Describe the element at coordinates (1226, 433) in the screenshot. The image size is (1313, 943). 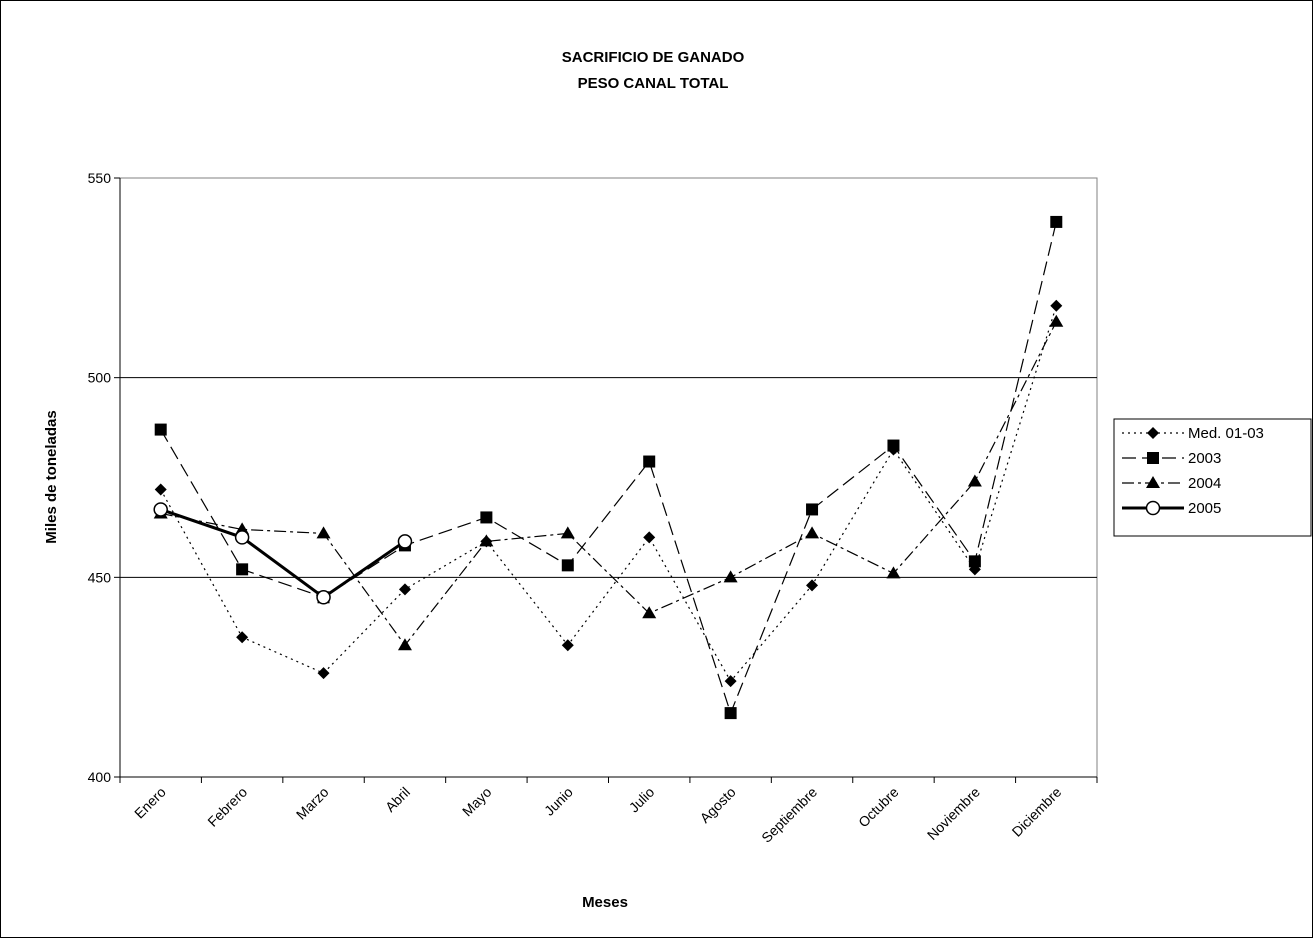
I see `legend-label: Med. 01-03` at that location.